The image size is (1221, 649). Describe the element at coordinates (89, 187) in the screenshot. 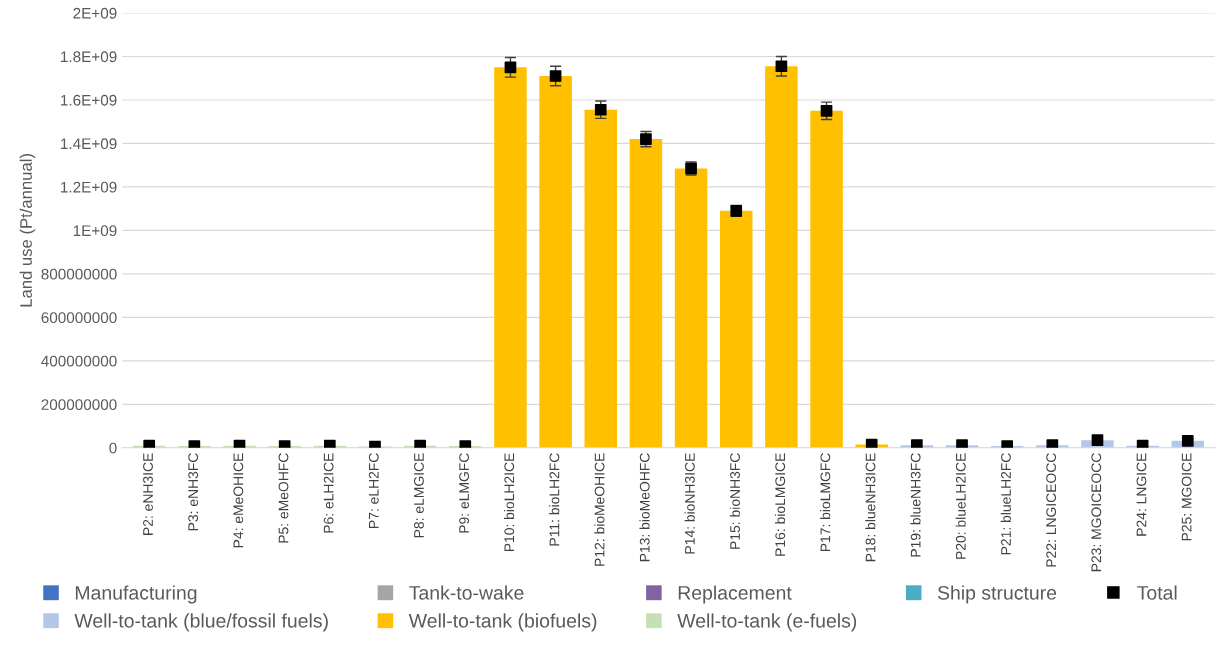

I see `y-tick-label: 1.2E+09` at that location.